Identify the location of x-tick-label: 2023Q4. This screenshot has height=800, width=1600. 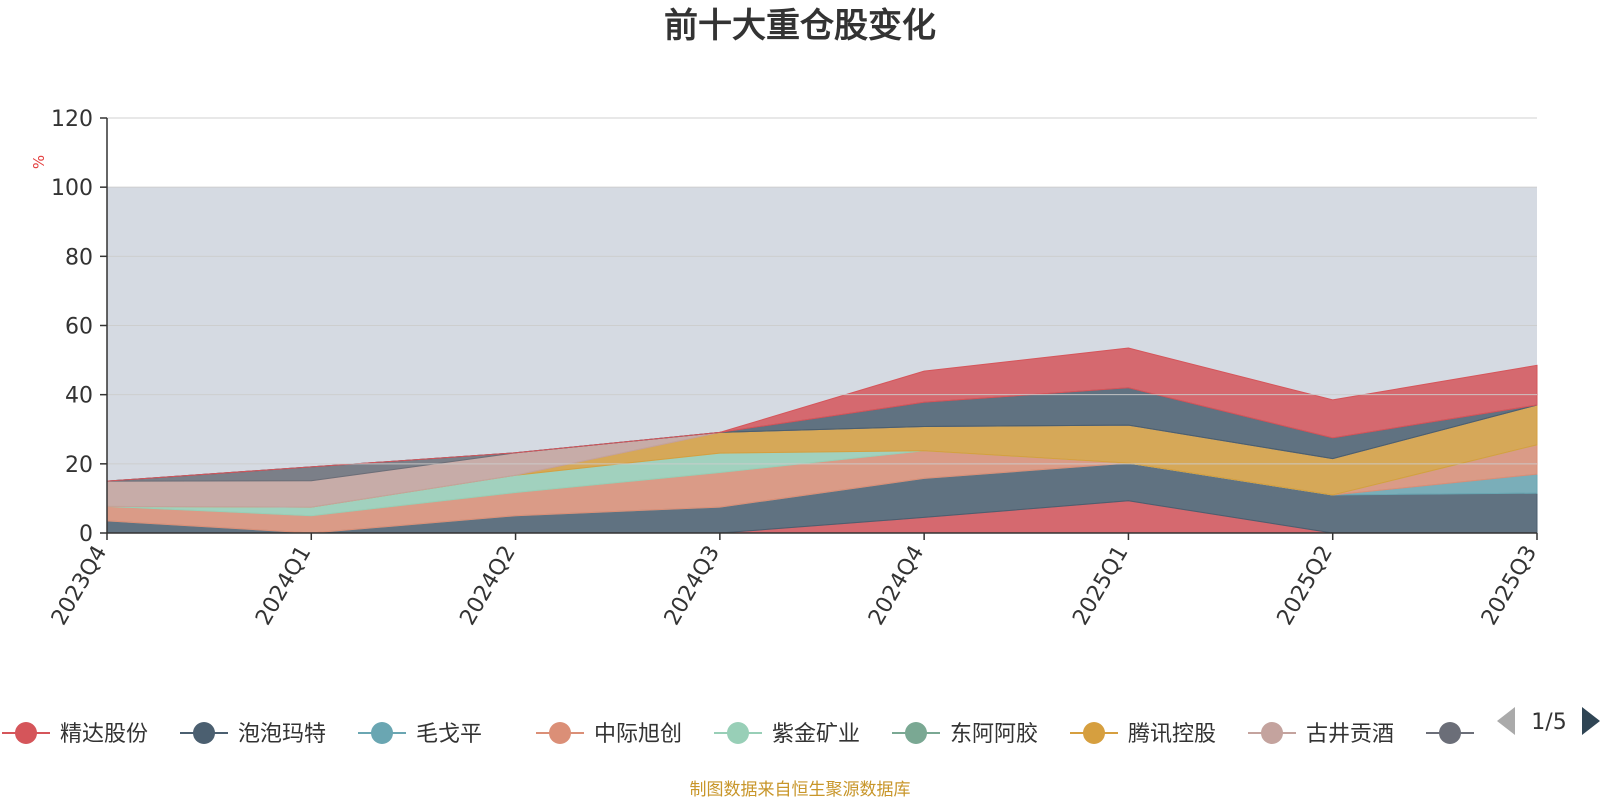
(79, 586).